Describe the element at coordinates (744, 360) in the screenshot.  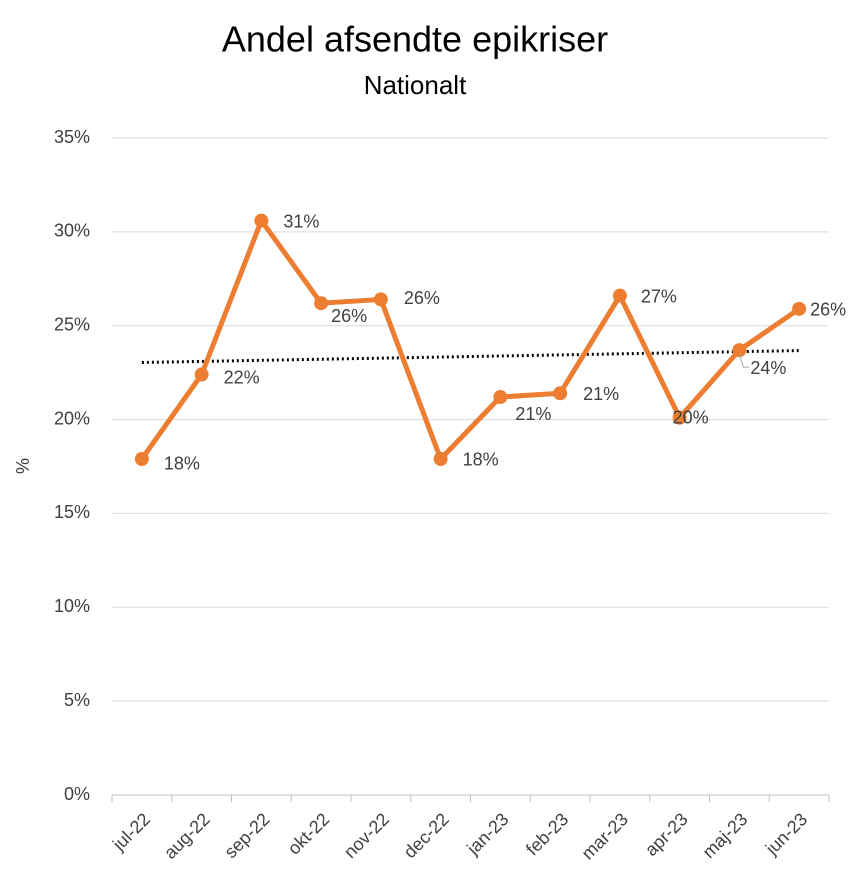
I see `leader-line` at that location.